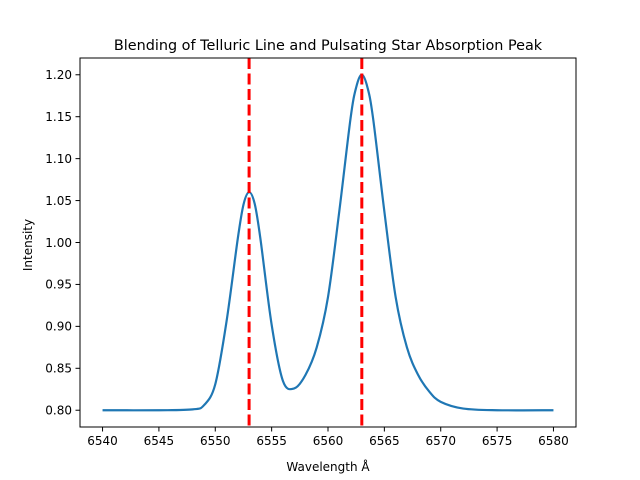  What do you see at coordinates (102, 441) in the screenshot?
I see `x-tick-label: 6540` at bounding box center [102, 441].